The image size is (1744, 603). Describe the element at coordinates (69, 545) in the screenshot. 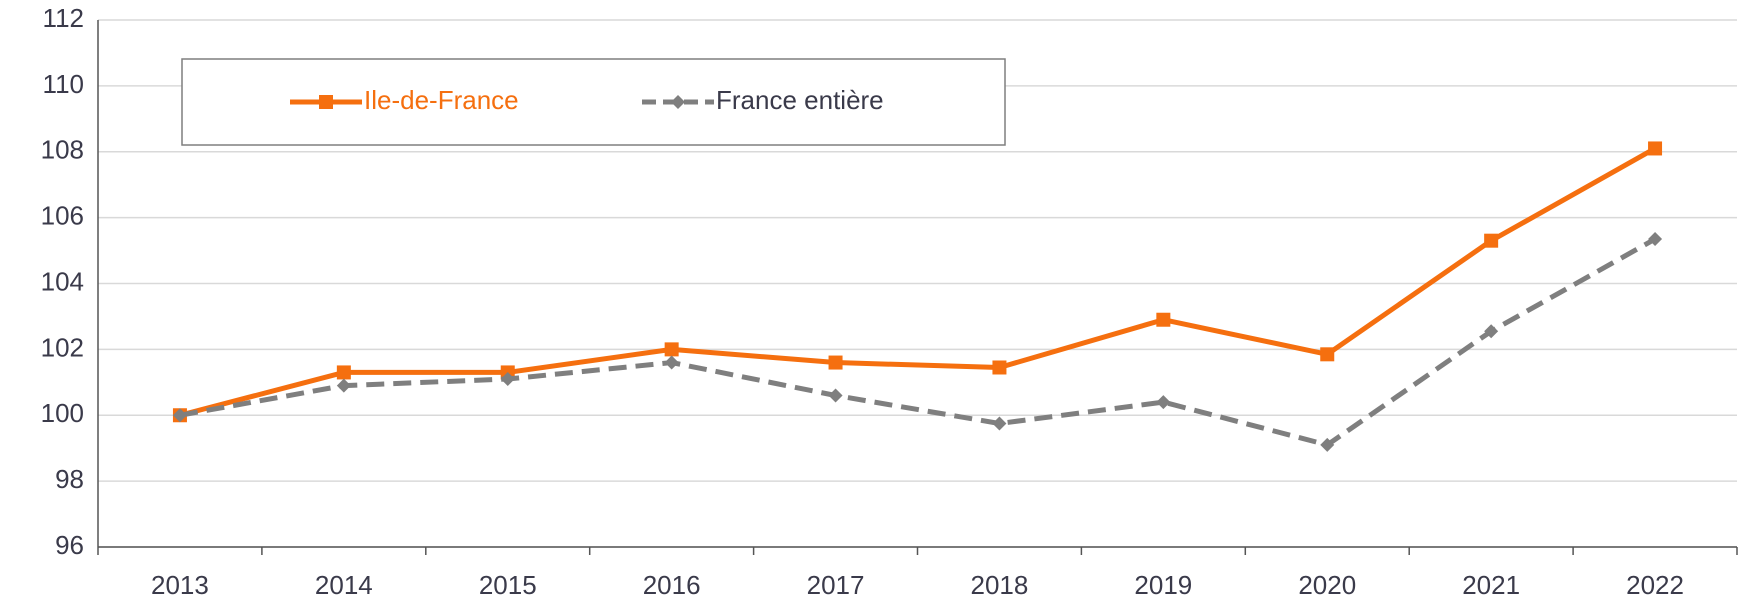

I see `y-tick-label: 96` at that location.